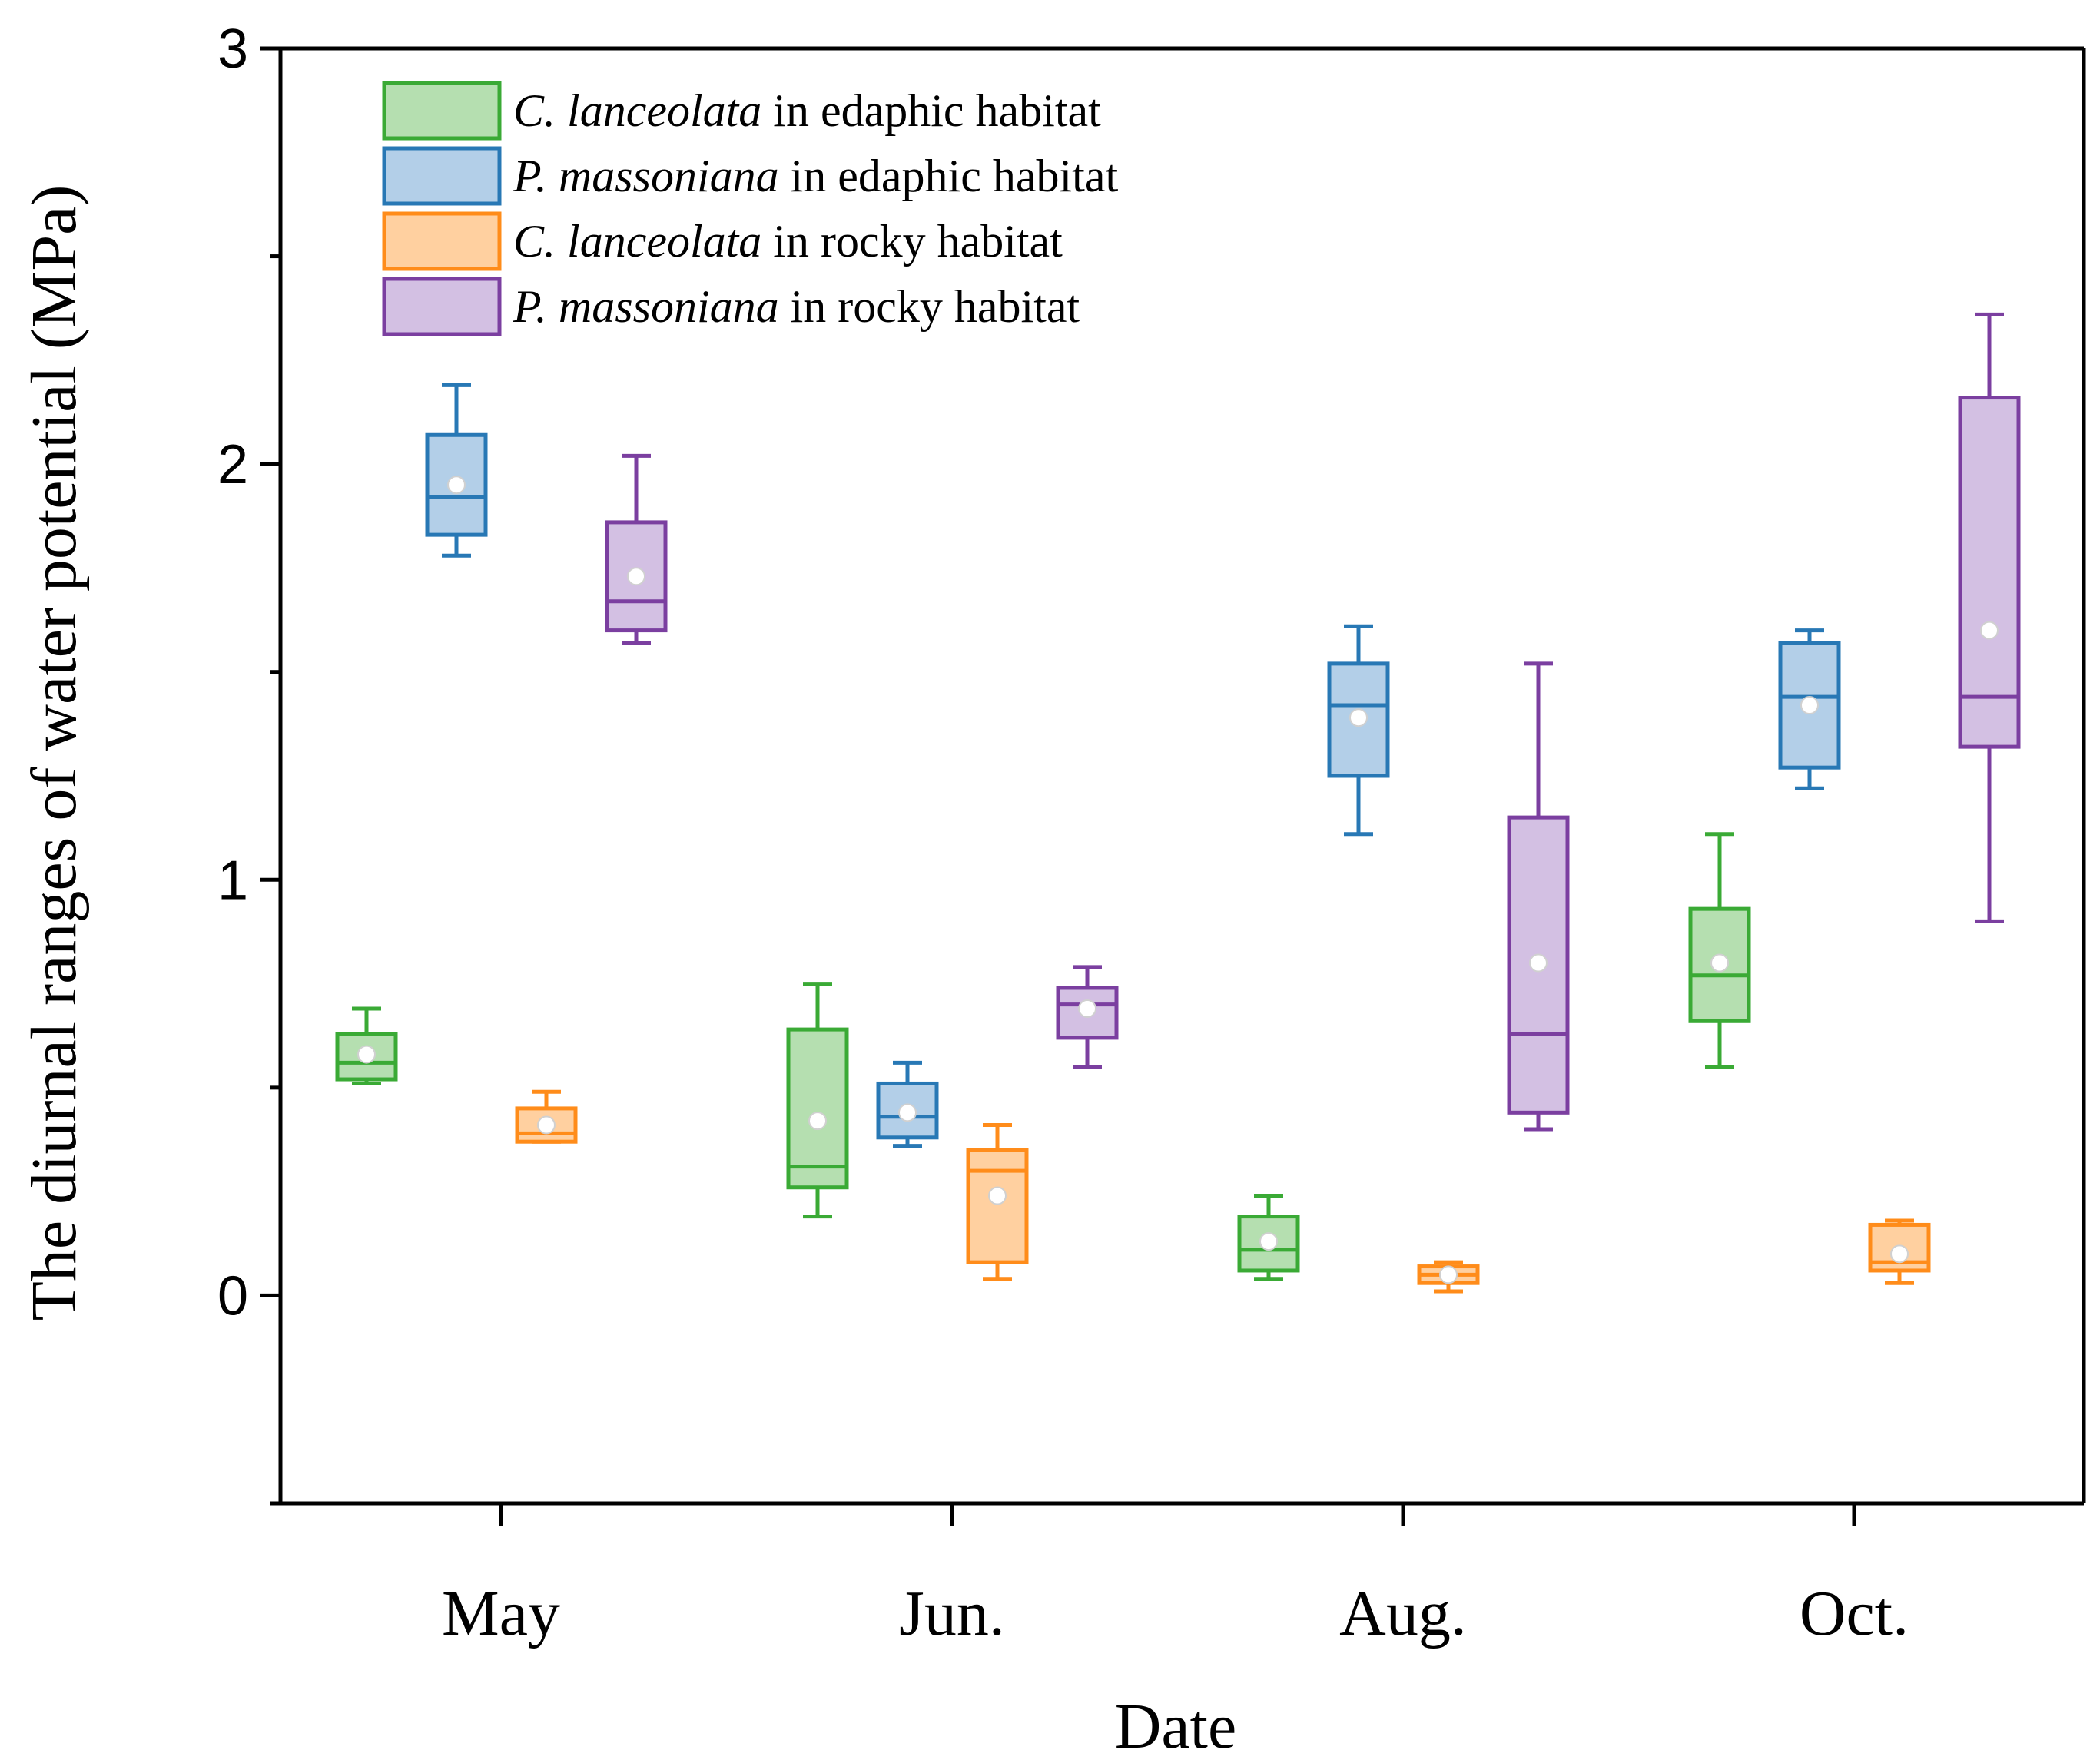 Image resolution: width=2100 pixels, height=1763 pixels. What do you see at coordinates (952, 1613) in the screenshot?
I see `x-tick-label: Jun.` at bounding box center [952, 1613].